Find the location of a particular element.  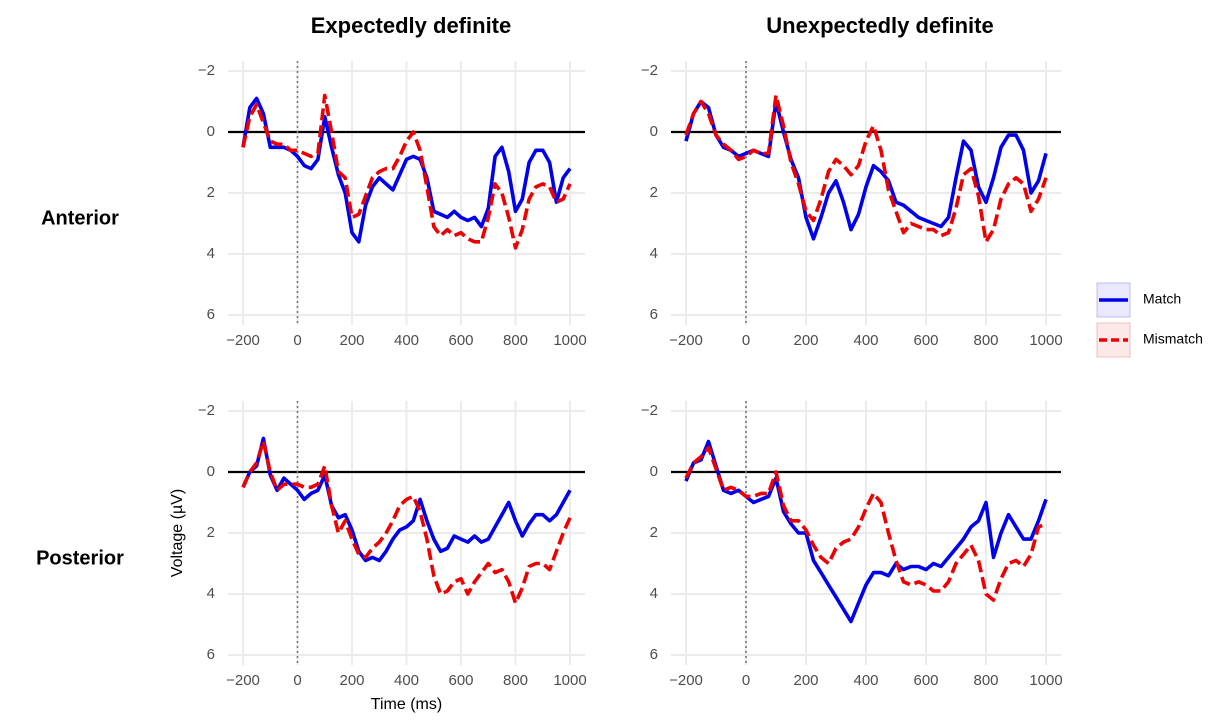

x-axis-label: Time (ms) is located at coordinates (406, 704).